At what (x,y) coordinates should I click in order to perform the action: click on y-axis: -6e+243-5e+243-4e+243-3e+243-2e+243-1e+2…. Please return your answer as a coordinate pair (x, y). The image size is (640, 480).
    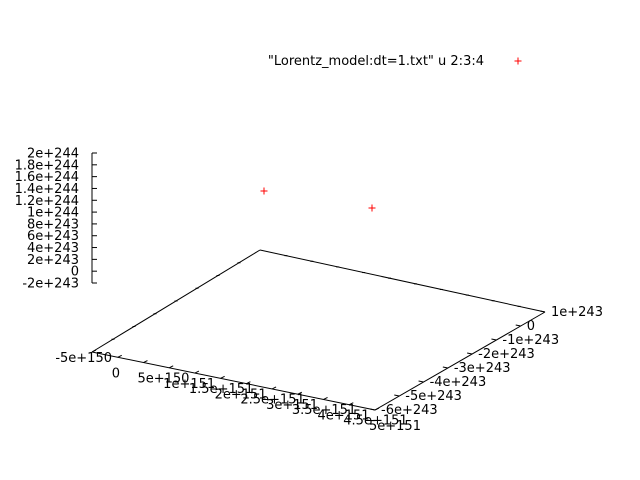
    Looking at the image, I should click on (486, 361).